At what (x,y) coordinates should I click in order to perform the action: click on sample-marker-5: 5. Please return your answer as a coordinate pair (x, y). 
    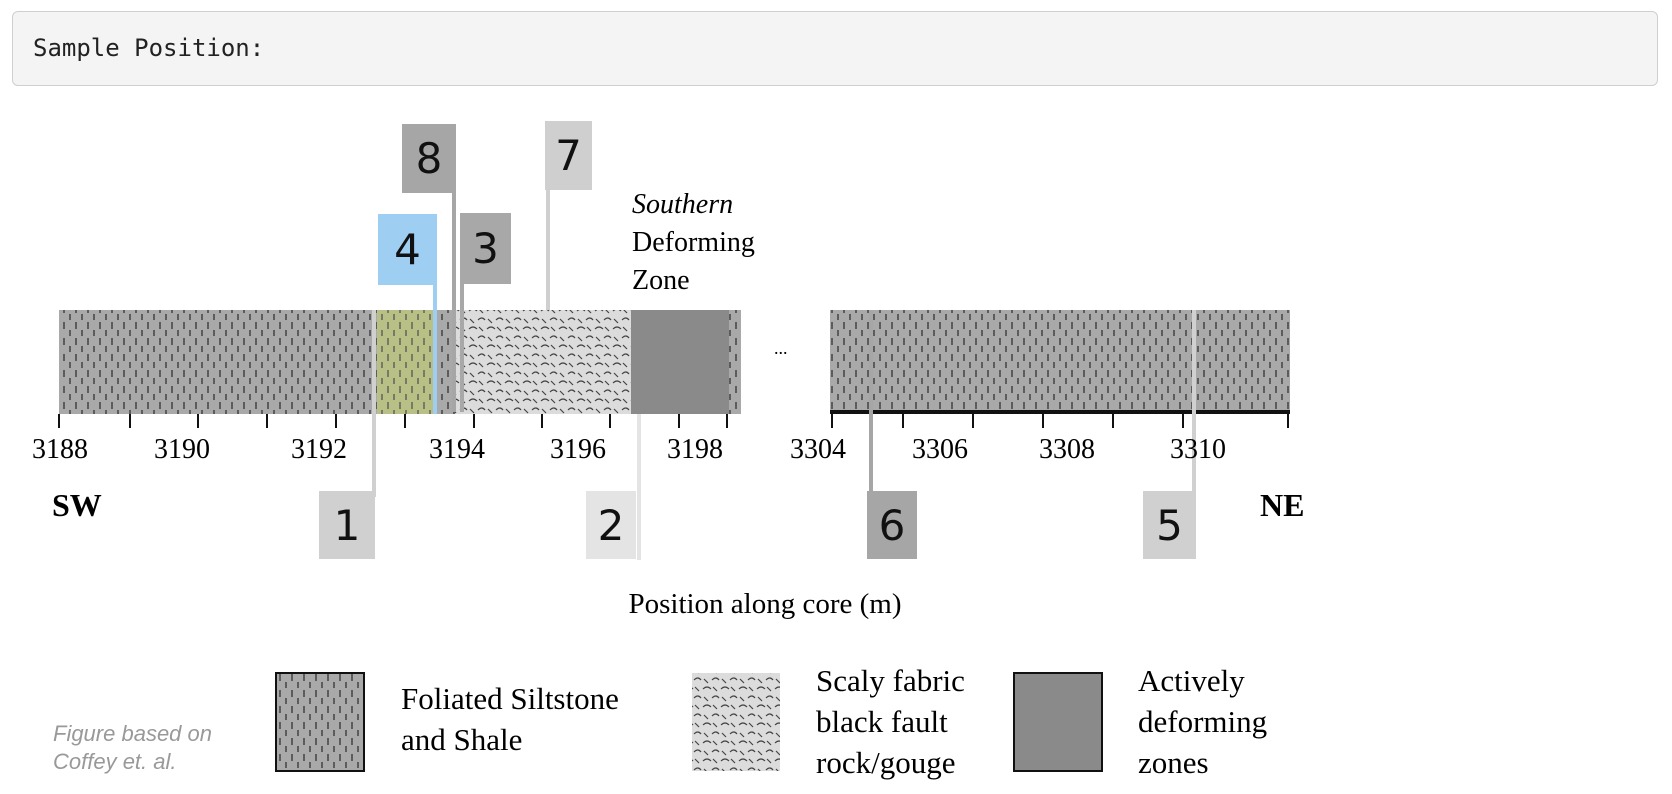
    Looking at the image, I should click on (1169, 525).